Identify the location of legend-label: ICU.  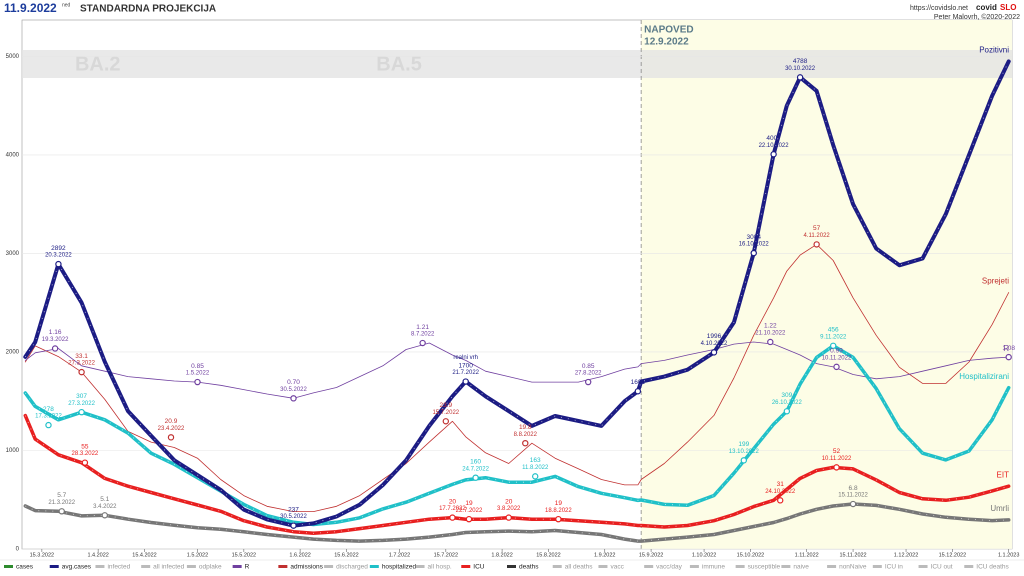
(479, 567).